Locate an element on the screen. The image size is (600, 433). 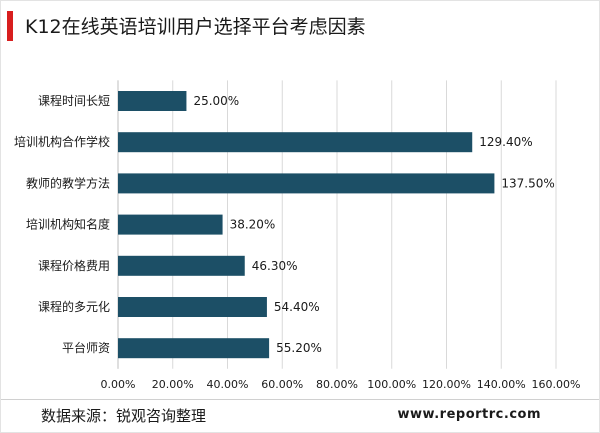
data-source: 数据来源：锐观咨询整理 is located at coordinates (124, 416).